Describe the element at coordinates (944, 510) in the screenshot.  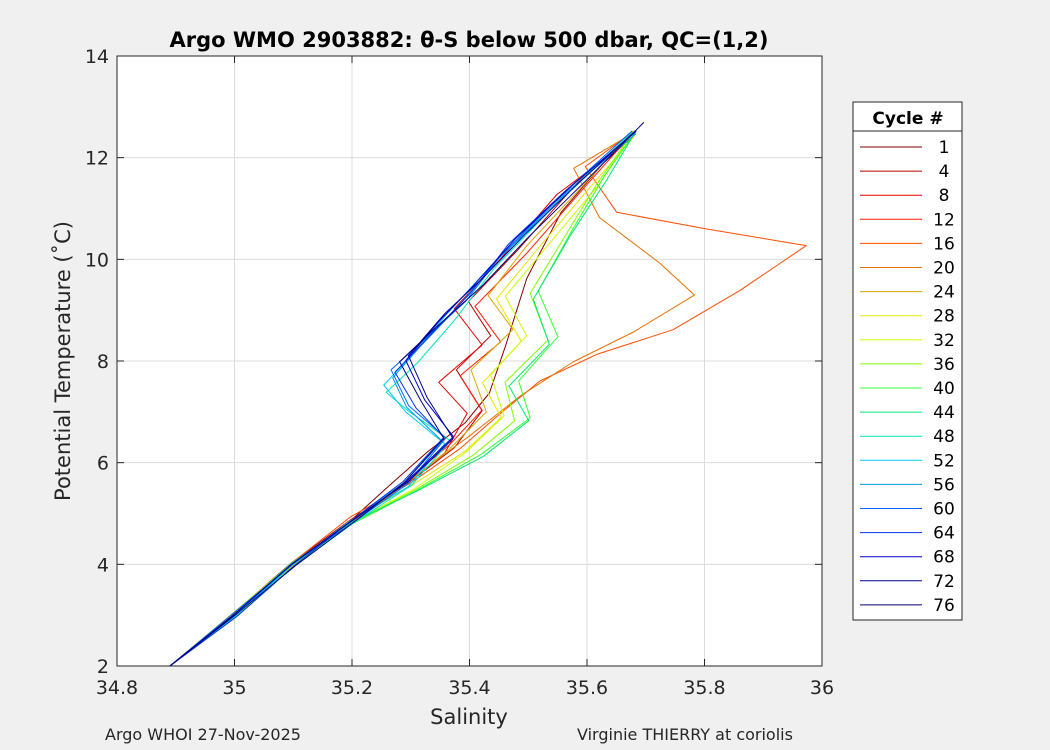
I see `legend-label: 60` at that location.